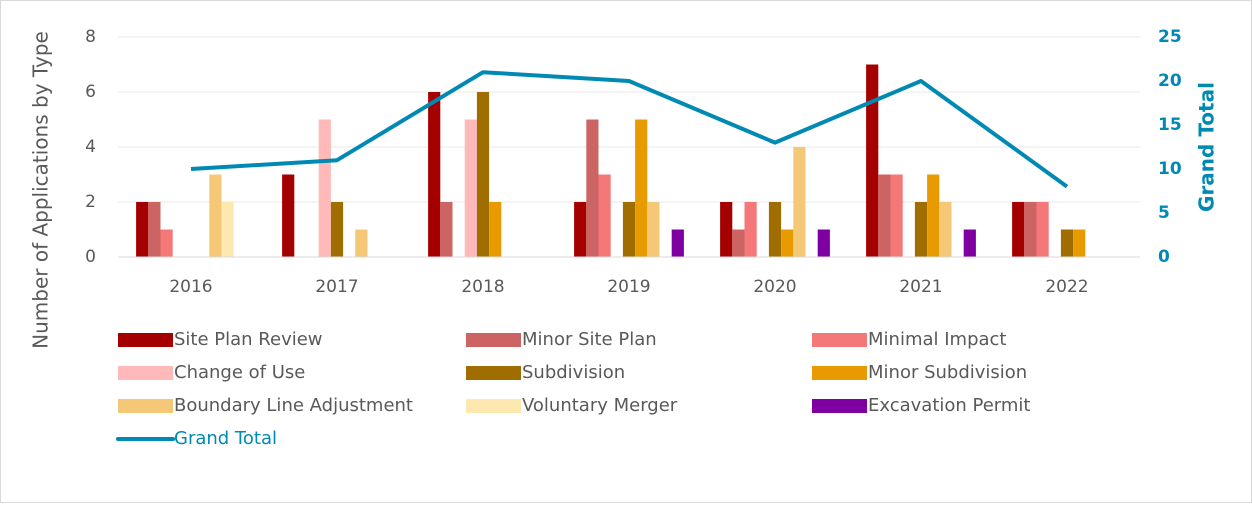 The image size is (1252, 507). Describe the element at coordinates (628, 287) in the screenshot. I see `x-tick-label: 2019` at that location.